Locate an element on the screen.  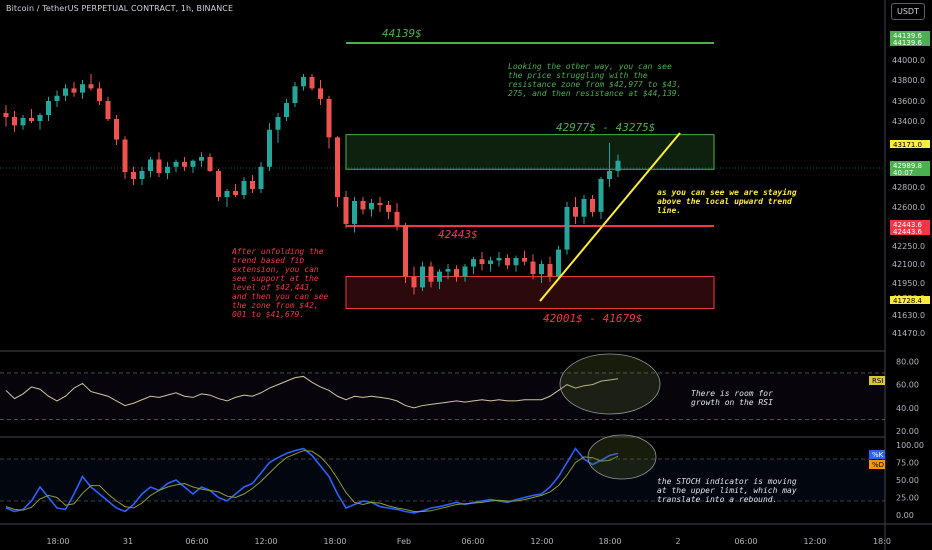
rsi-tick-2: 40.00 is located at coordinates (907, 408).